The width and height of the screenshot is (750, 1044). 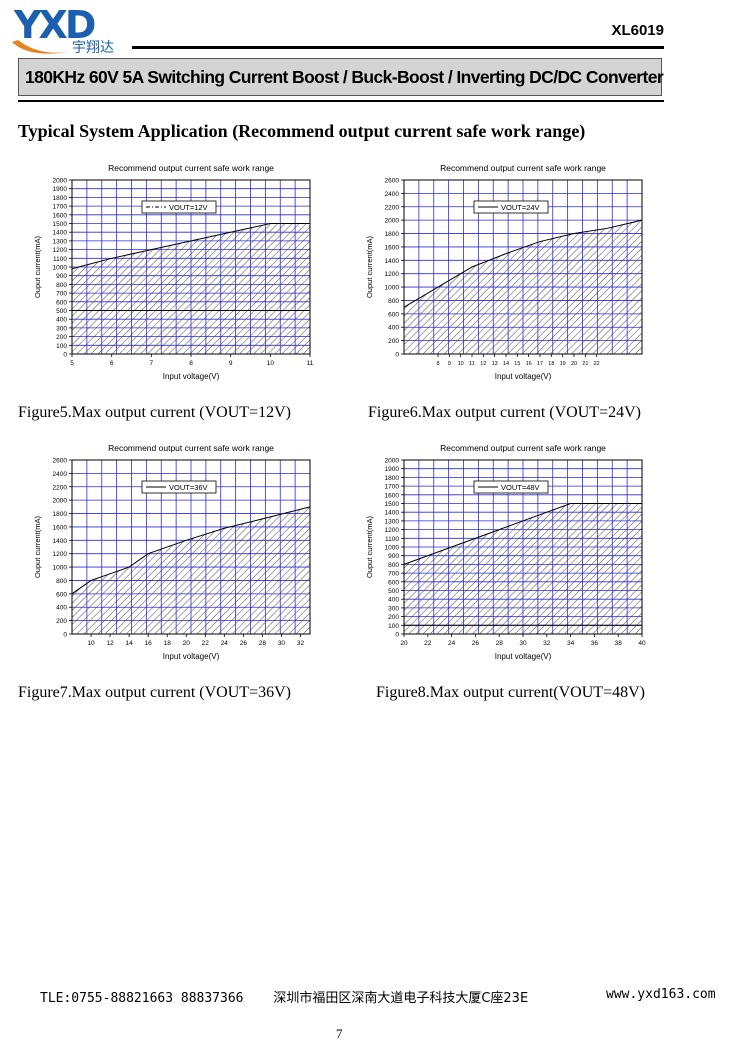 I want to click on y-tick-label: 700, so click(x=393, y=574).